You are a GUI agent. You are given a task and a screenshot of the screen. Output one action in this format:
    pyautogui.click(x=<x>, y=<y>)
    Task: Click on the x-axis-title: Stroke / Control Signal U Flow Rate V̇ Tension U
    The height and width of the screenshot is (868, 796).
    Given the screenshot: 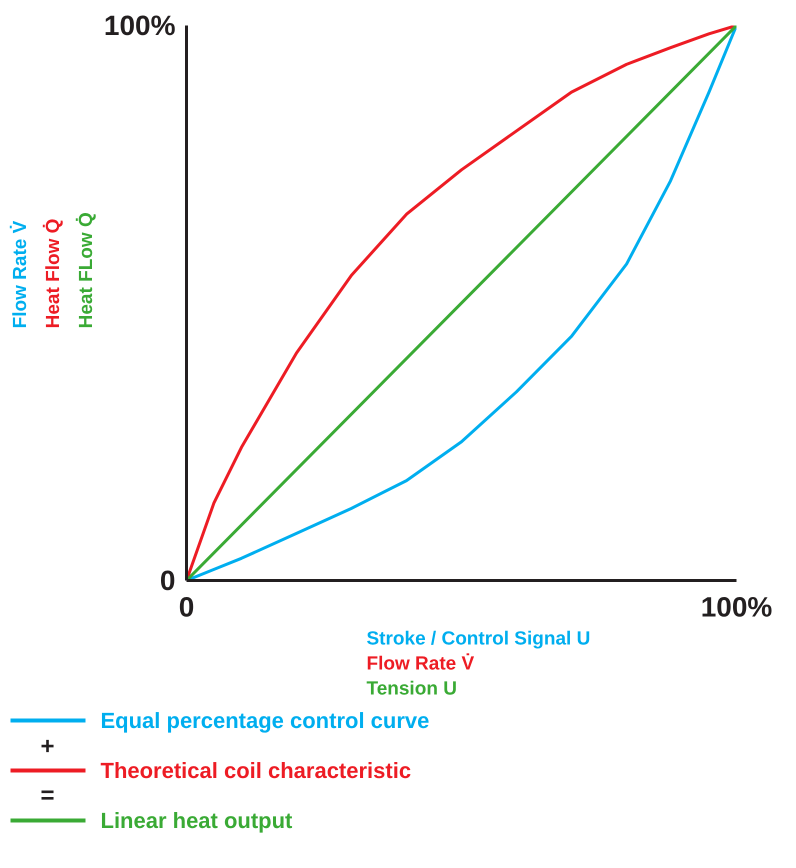 What is the action you would take?
    pyautogui.click(x=478, y=664)
    